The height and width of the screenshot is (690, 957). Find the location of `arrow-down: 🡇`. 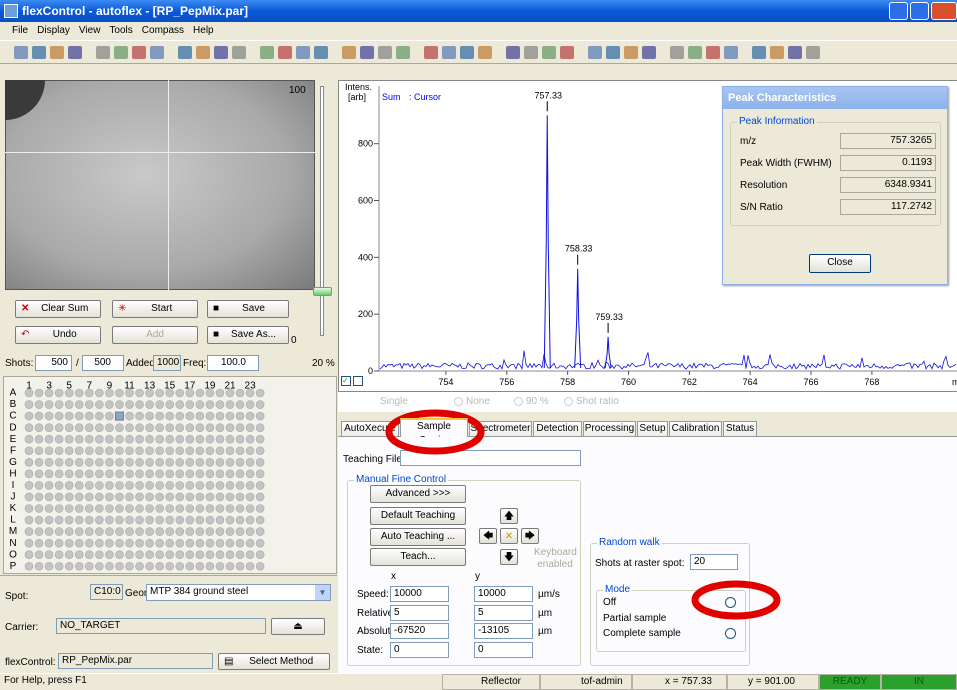

arrow-down: 🡇 is located at coordinates (509, 557).